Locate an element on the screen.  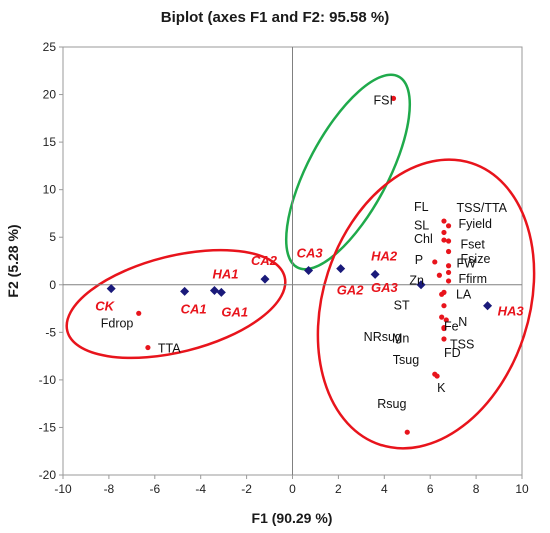
variable-label: FSI is located at coordinates (382, 100).